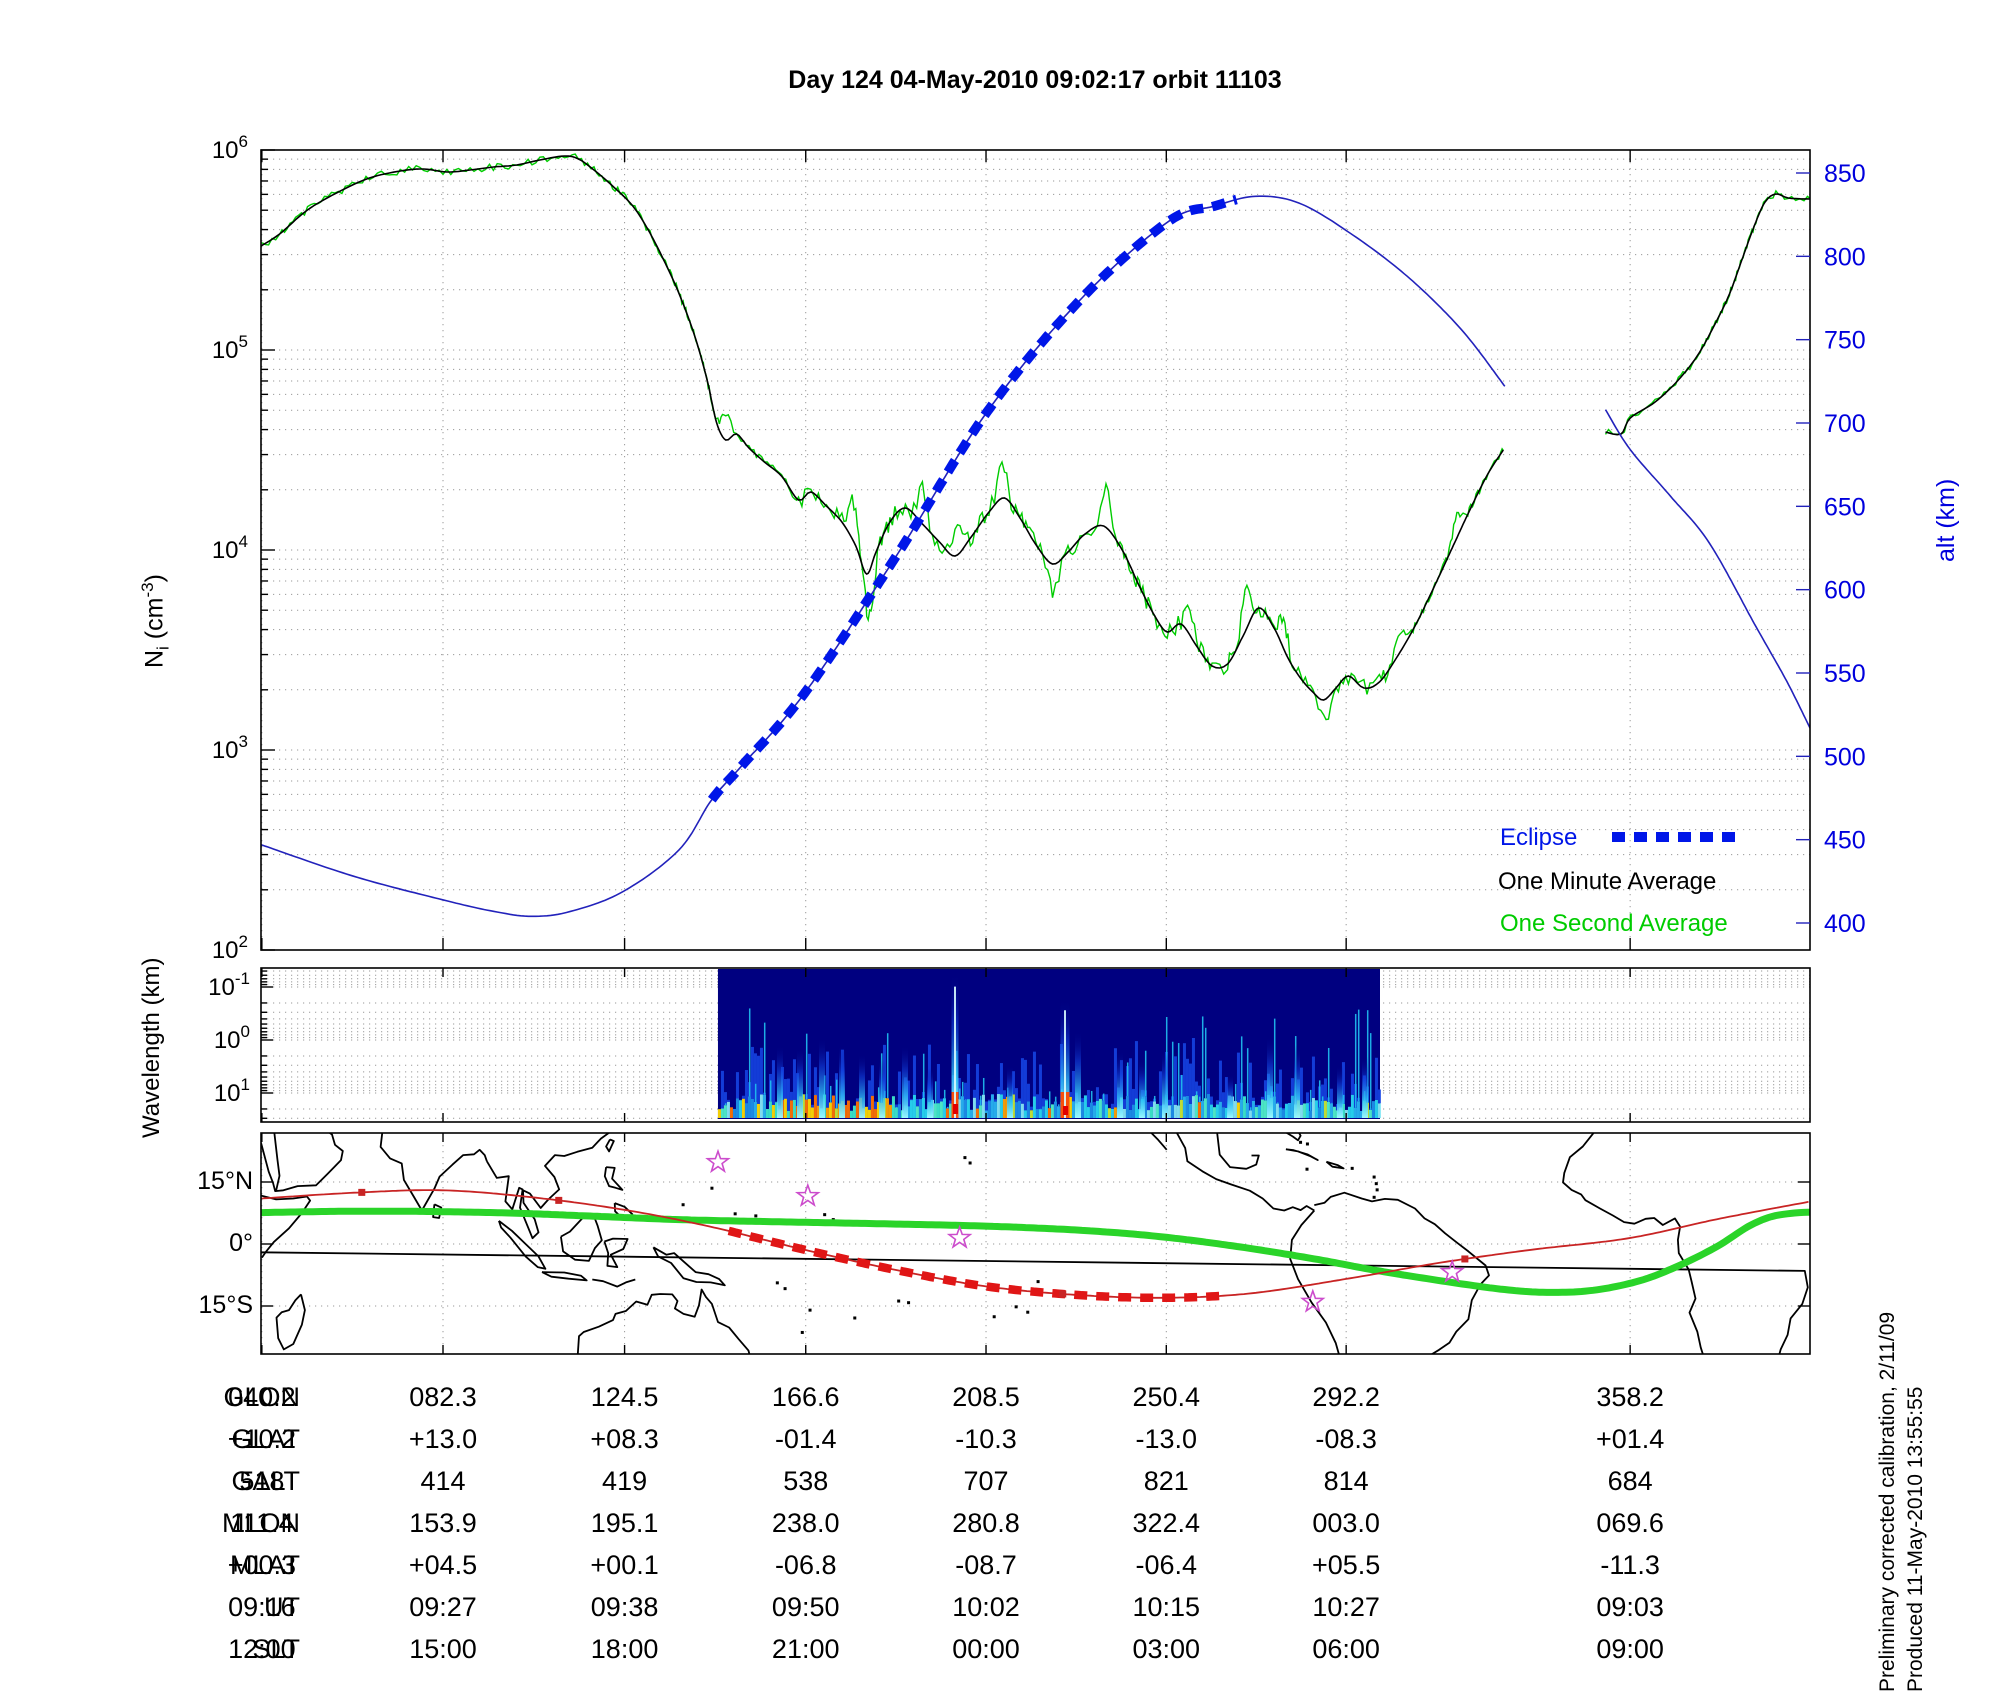 This screenshot has width=2000, height=1700. What do you see at coordinates (1346, 1607) in the screenshot?
I see `table-cell-ut-5: 10:27` at bounding box center [1346, 1607].